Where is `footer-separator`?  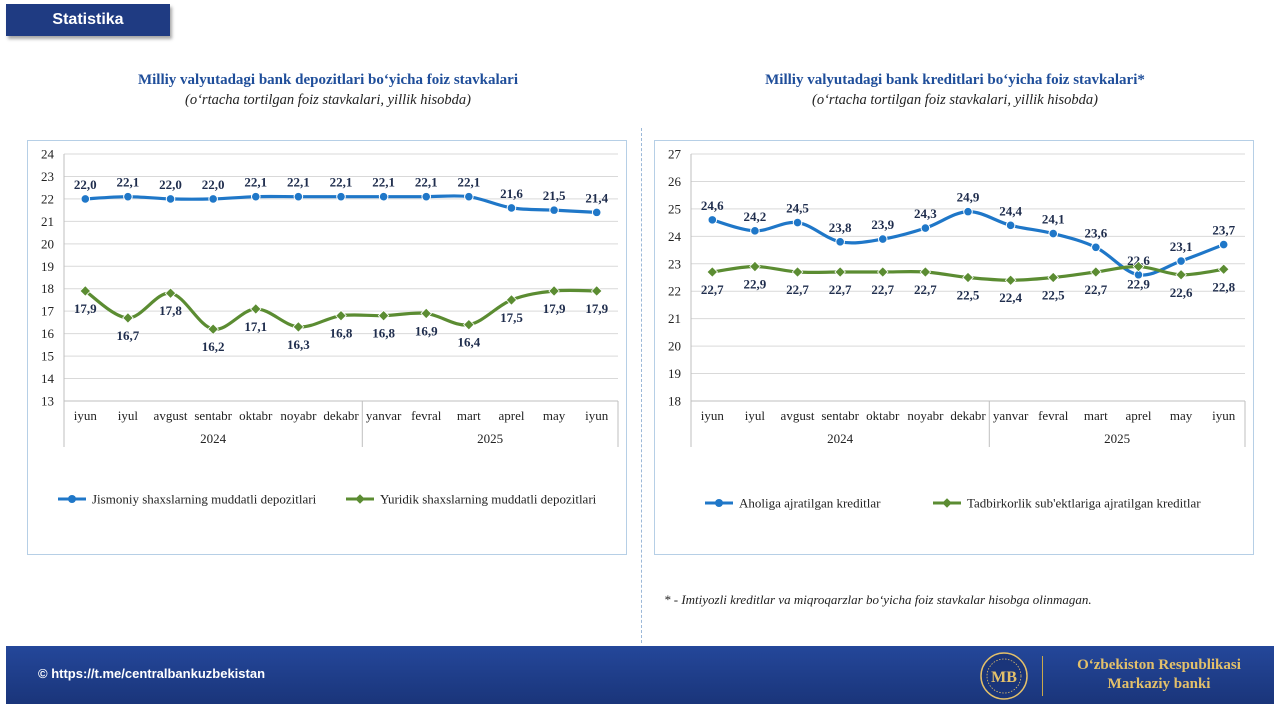 footer-separator is located at coordinates (1042, 676).